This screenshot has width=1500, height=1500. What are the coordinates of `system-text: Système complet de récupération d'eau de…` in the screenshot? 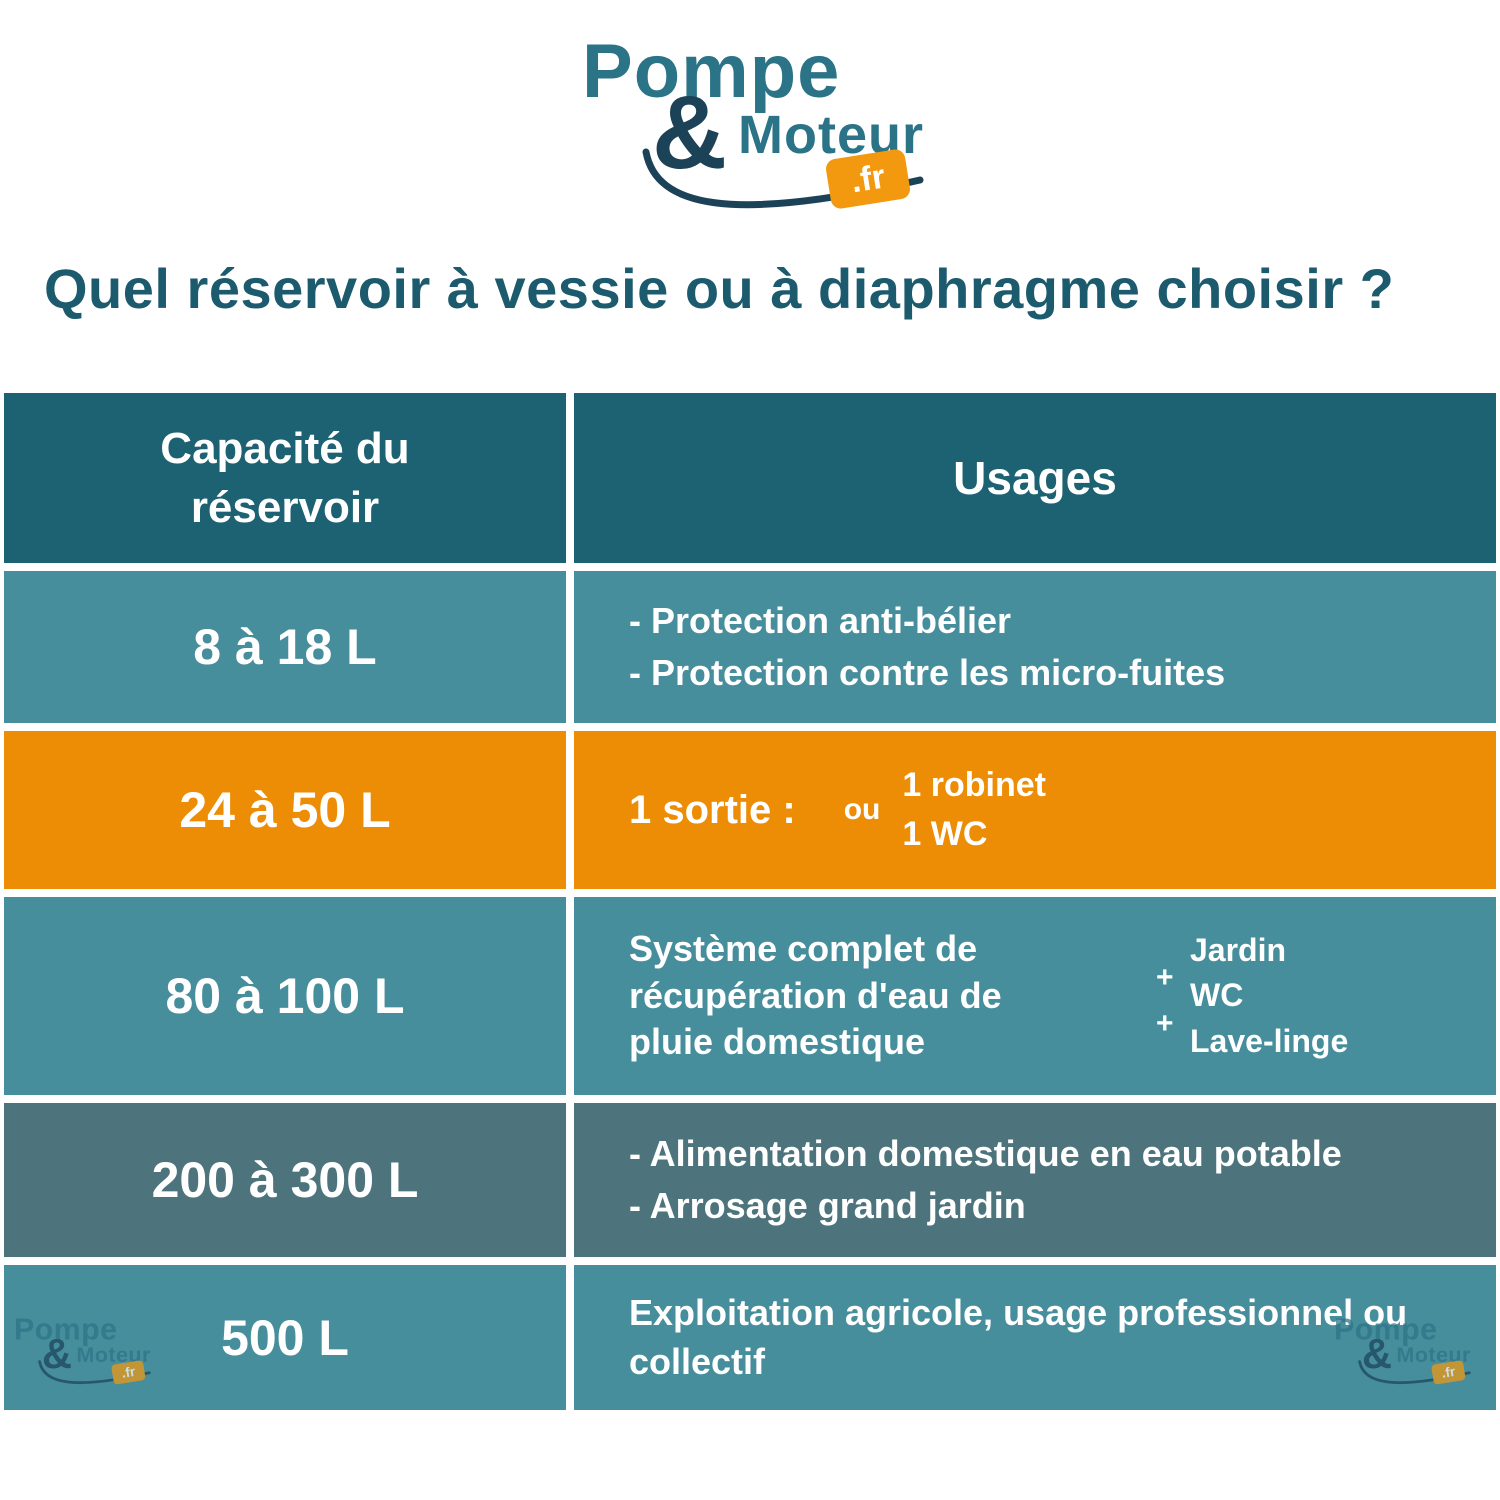 It's located at (815, 995).